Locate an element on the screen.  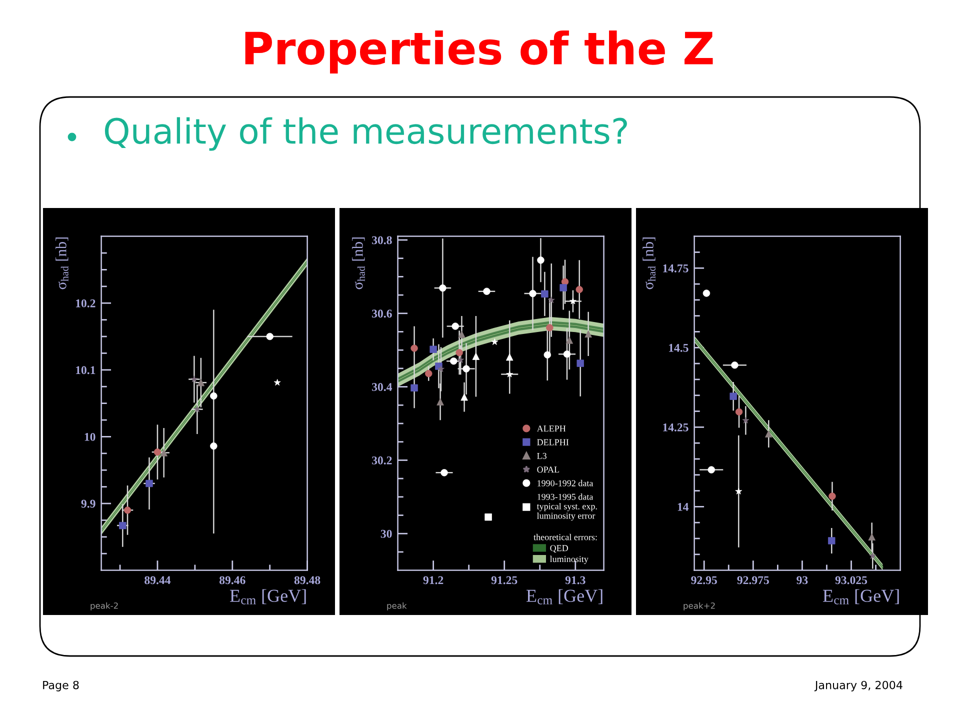
x-tick-label: 89.46 is located at coordinates (233, 580).